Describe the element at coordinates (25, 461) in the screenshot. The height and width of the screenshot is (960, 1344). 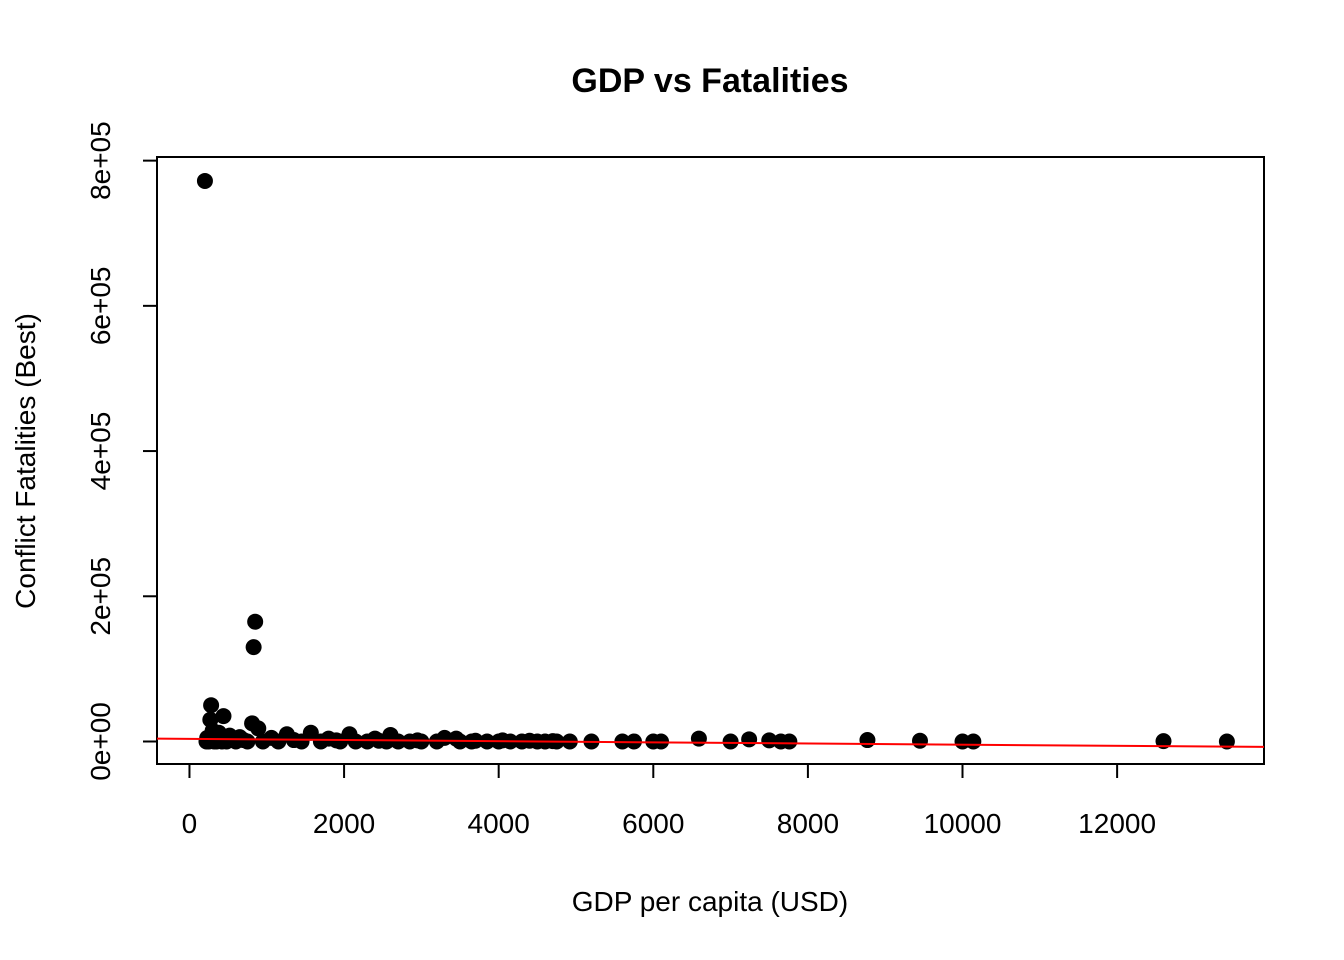
I see `y-axis-label: Conflict Fatalities (Best)` at that location.